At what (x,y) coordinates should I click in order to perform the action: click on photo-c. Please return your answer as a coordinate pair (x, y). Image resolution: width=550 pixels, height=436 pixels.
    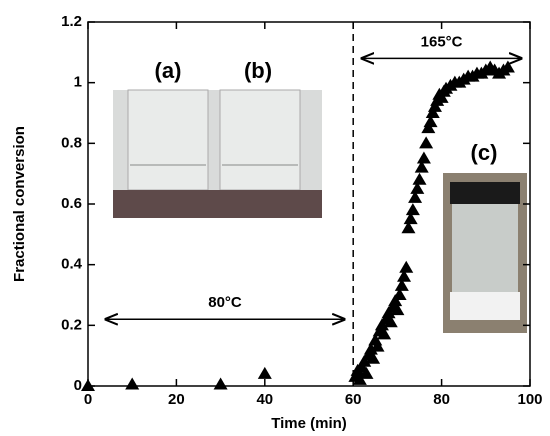
    Looking at the image, I should click on (485, 253).